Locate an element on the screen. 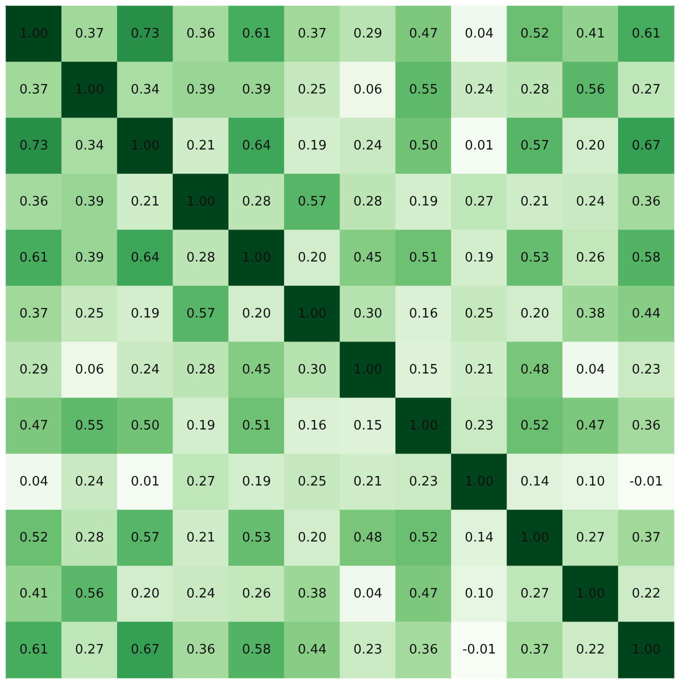 This screenshot has width=678, height=682. data-label: 0.14 is located at coordinates (535, 482).